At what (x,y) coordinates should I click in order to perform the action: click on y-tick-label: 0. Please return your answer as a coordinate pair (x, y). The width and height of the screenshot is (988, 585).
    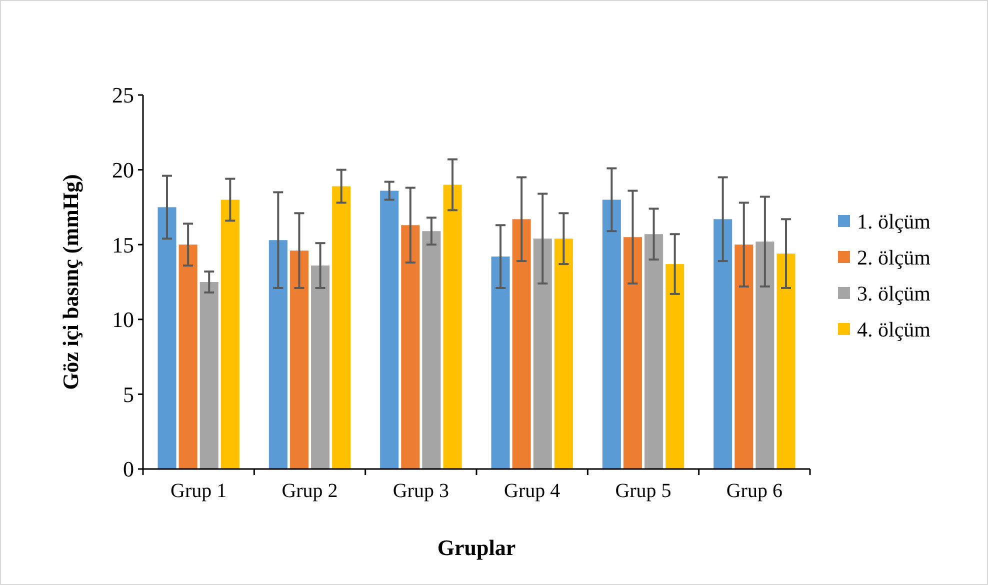
    Looking at the image, I should click on (128, 469).